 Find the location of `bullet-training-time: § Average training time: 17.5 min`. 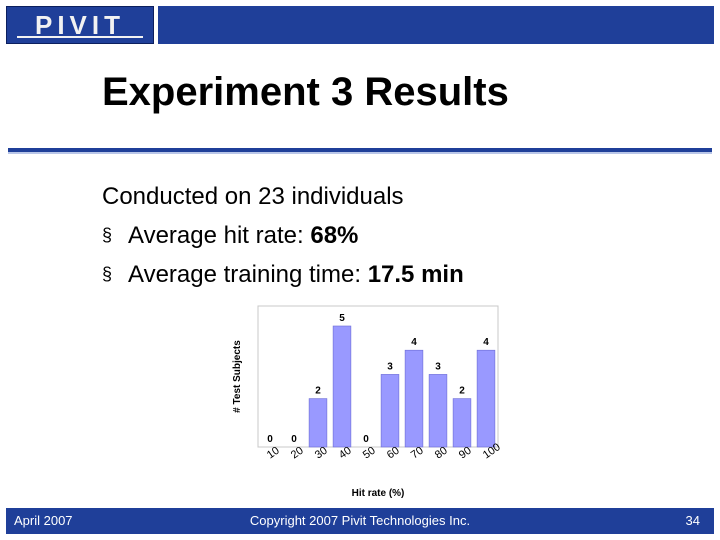

bullet-training-time: § Average training time: 17.5 min is located at coordinates (402, 274).